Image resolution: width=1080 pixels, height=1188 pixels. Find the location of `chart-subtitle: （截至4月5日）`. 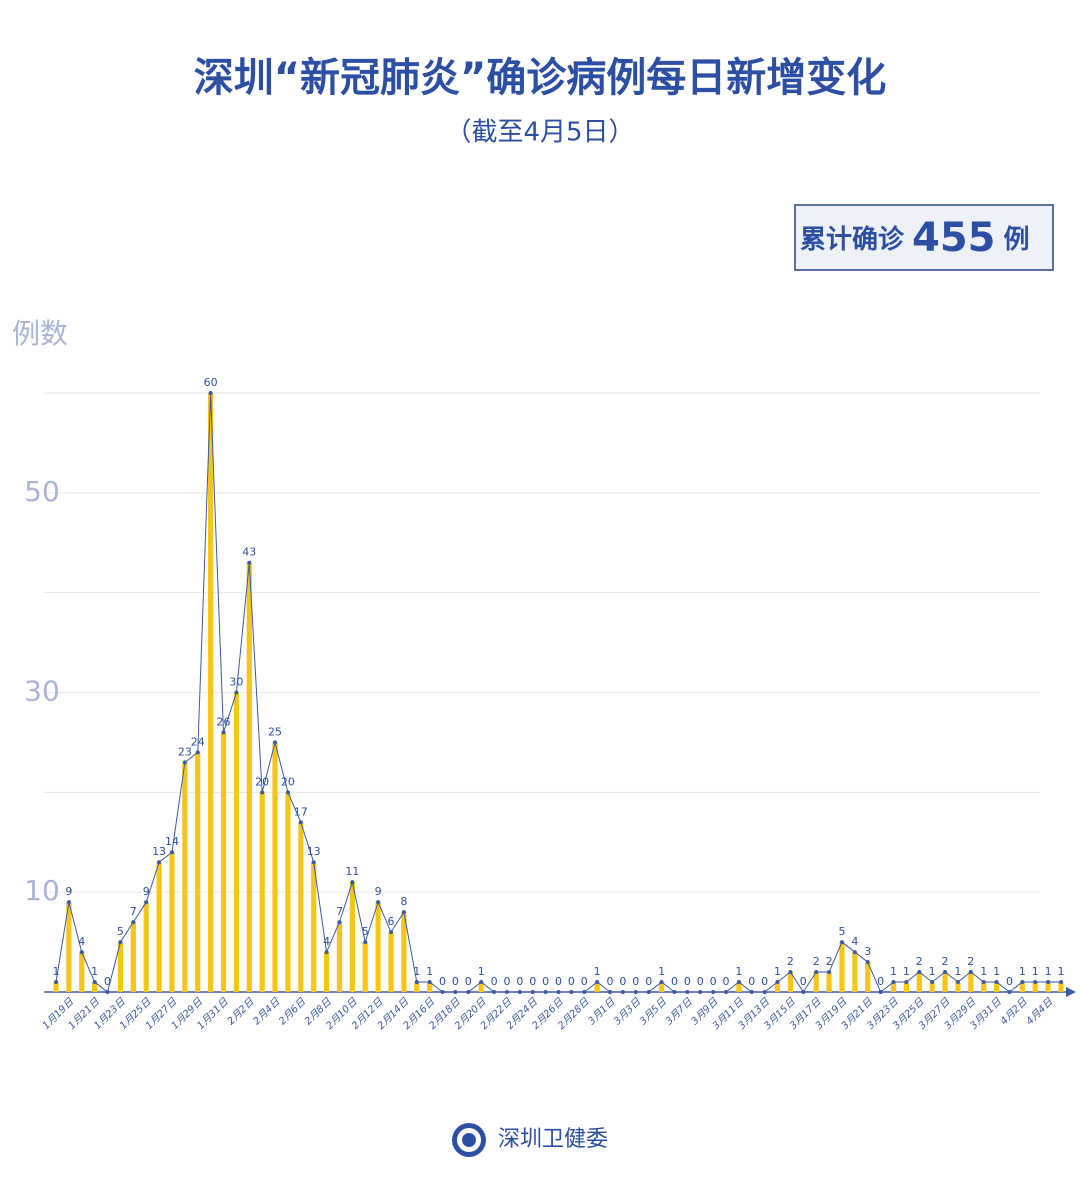

chart-subtitle: （截至4月5日） is located at coordinates (539, 133).